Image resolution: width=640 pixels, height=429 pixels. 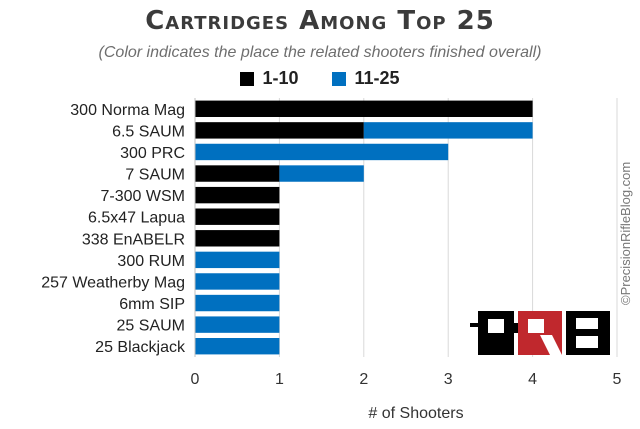 I want to click on x-tick-label-4: 4, so click(x=532, y=379).